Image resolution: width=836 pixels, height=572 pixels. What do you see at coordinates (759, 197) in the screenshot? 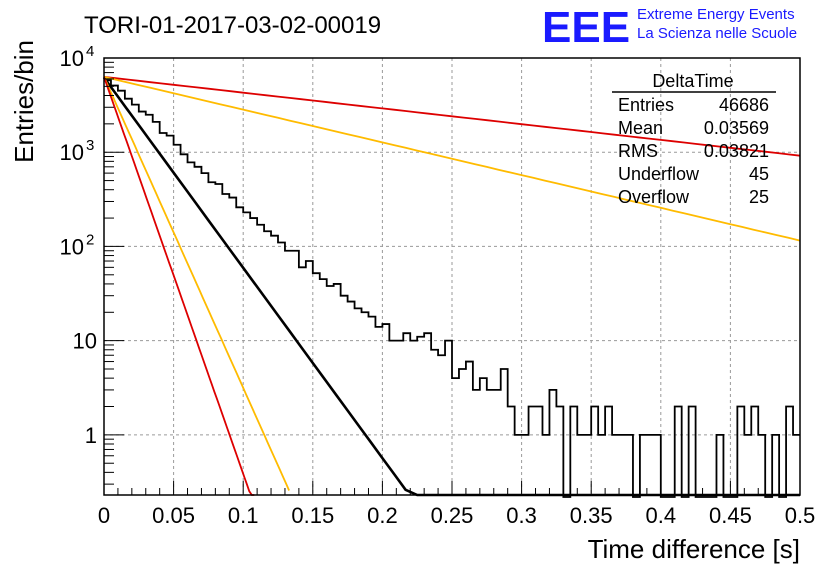
I see `stats-row-value: 25` at bounding box center [759, 197].